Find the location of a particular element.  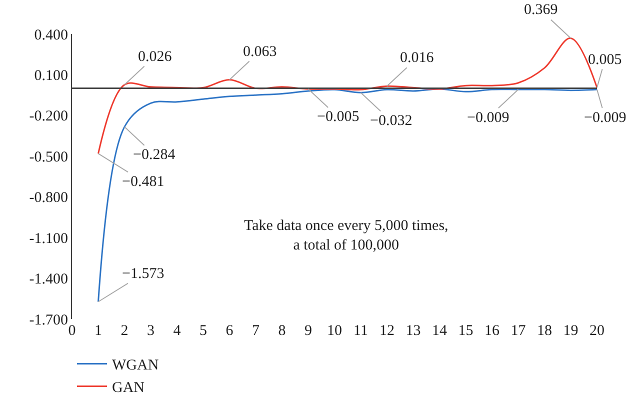

x-tick-label: 4 is located at coordinates (177, 331).